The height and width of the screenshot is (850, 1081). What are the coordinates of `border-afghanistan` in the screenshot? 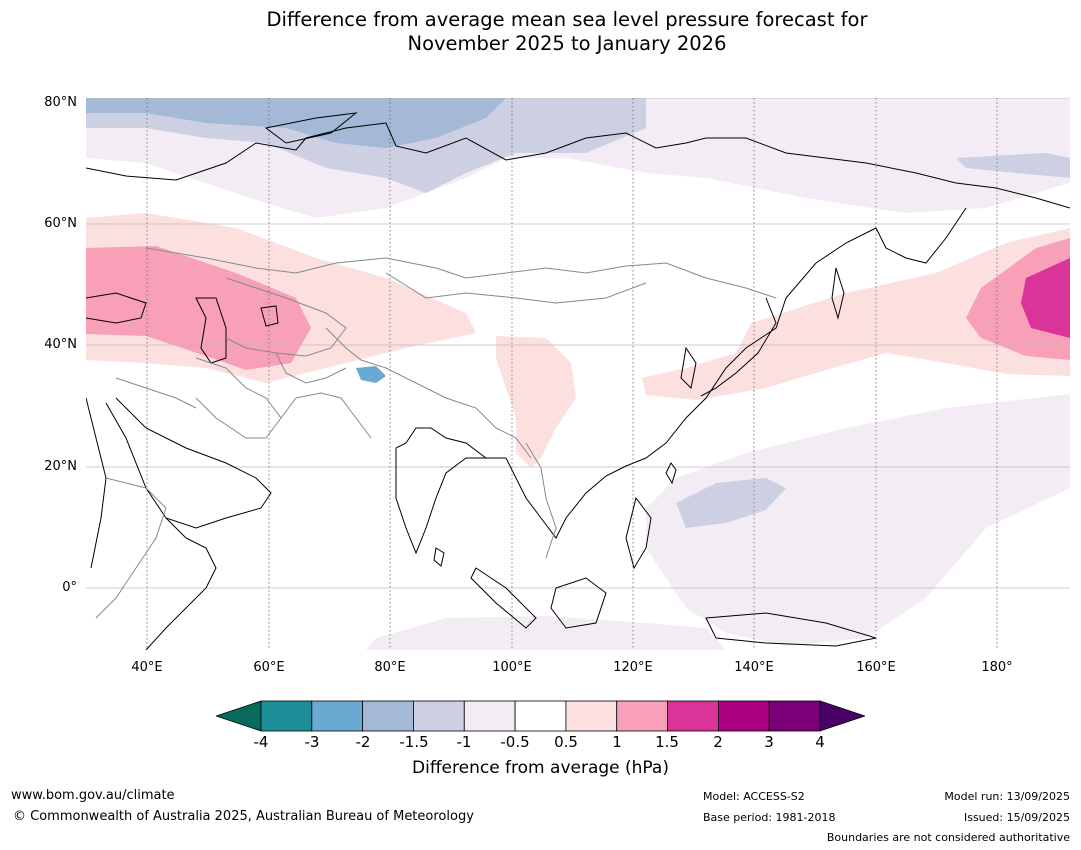 It's located at (326, 415).